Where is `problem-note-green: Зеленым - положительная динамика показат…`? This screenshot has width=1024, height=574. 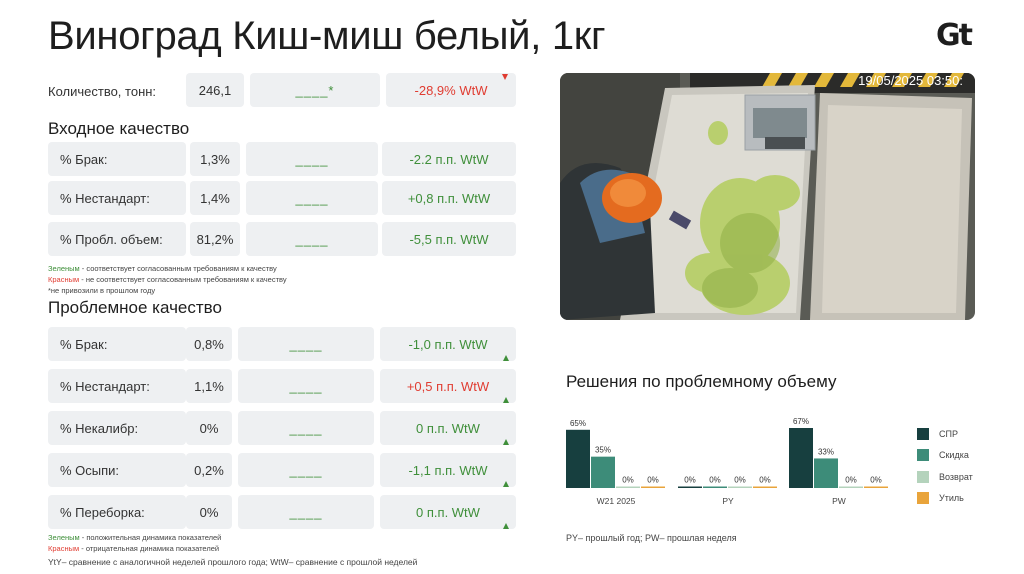
problem-note-green: Зеленым - положительная динамика показат… is located at coordinates (135, 537).